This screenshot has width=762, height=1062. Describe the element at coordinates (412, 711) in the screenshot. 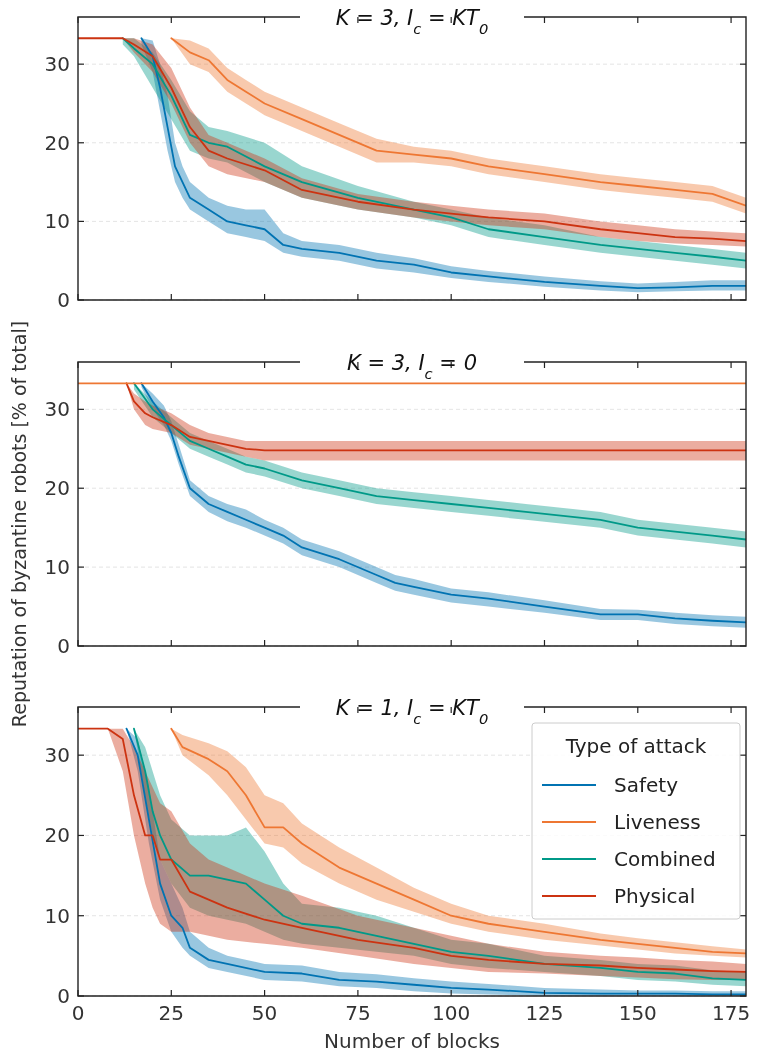

I see `chart-title: K = 1, I$_{c}$ = KT$_{0}$` at that location.